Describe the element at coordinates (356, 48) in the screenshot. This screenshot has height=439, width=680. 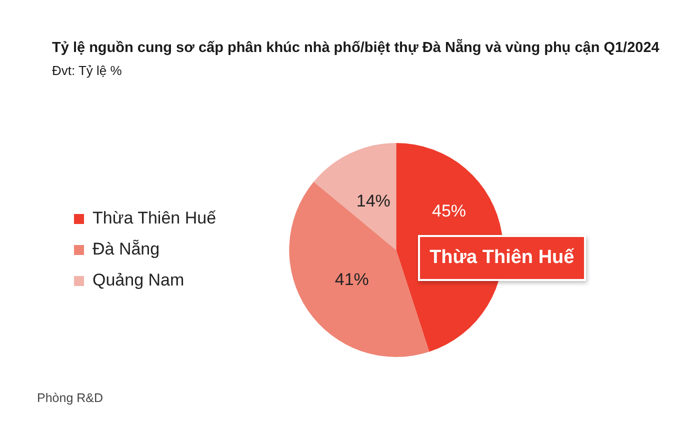
I see `chart-title: Tỷ lệ nguồn cung sơ cấp phân khúc nhà phố/biệt thự Đà Nẵng và vùng phụ cận Q1/2024` at that location.